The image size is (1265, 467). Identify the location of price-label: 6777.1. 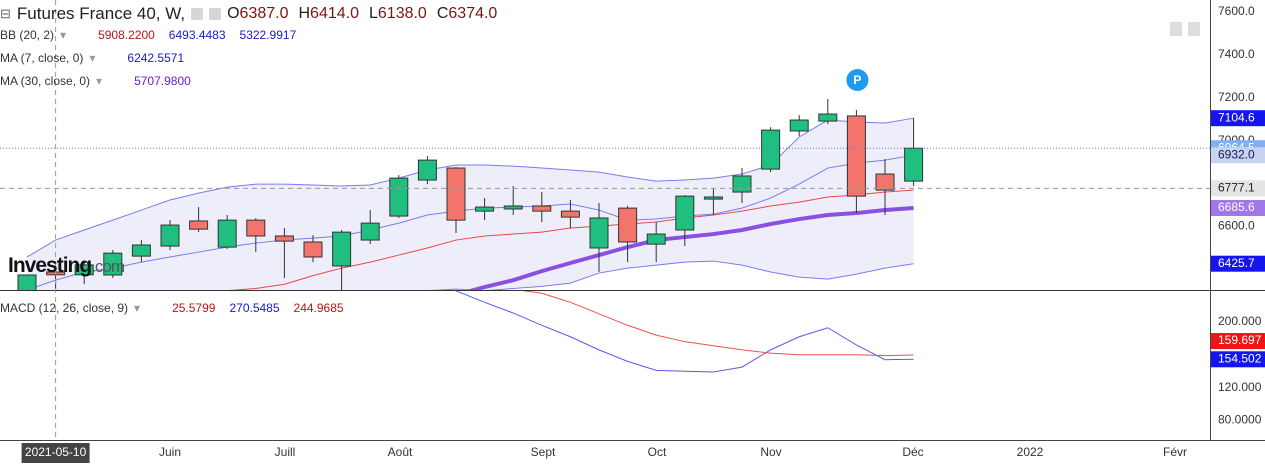
(1236, 188).